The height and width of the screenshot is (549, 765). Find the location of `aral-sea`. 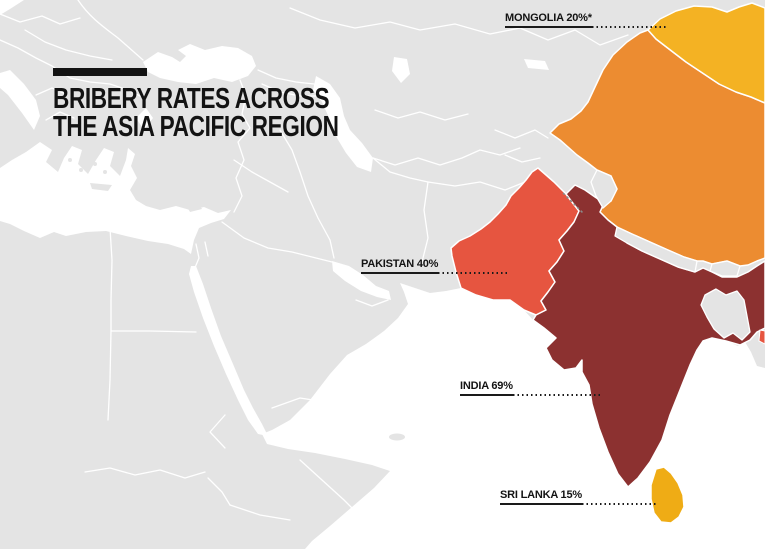

aral-sea is located at coordinates (401, 70).